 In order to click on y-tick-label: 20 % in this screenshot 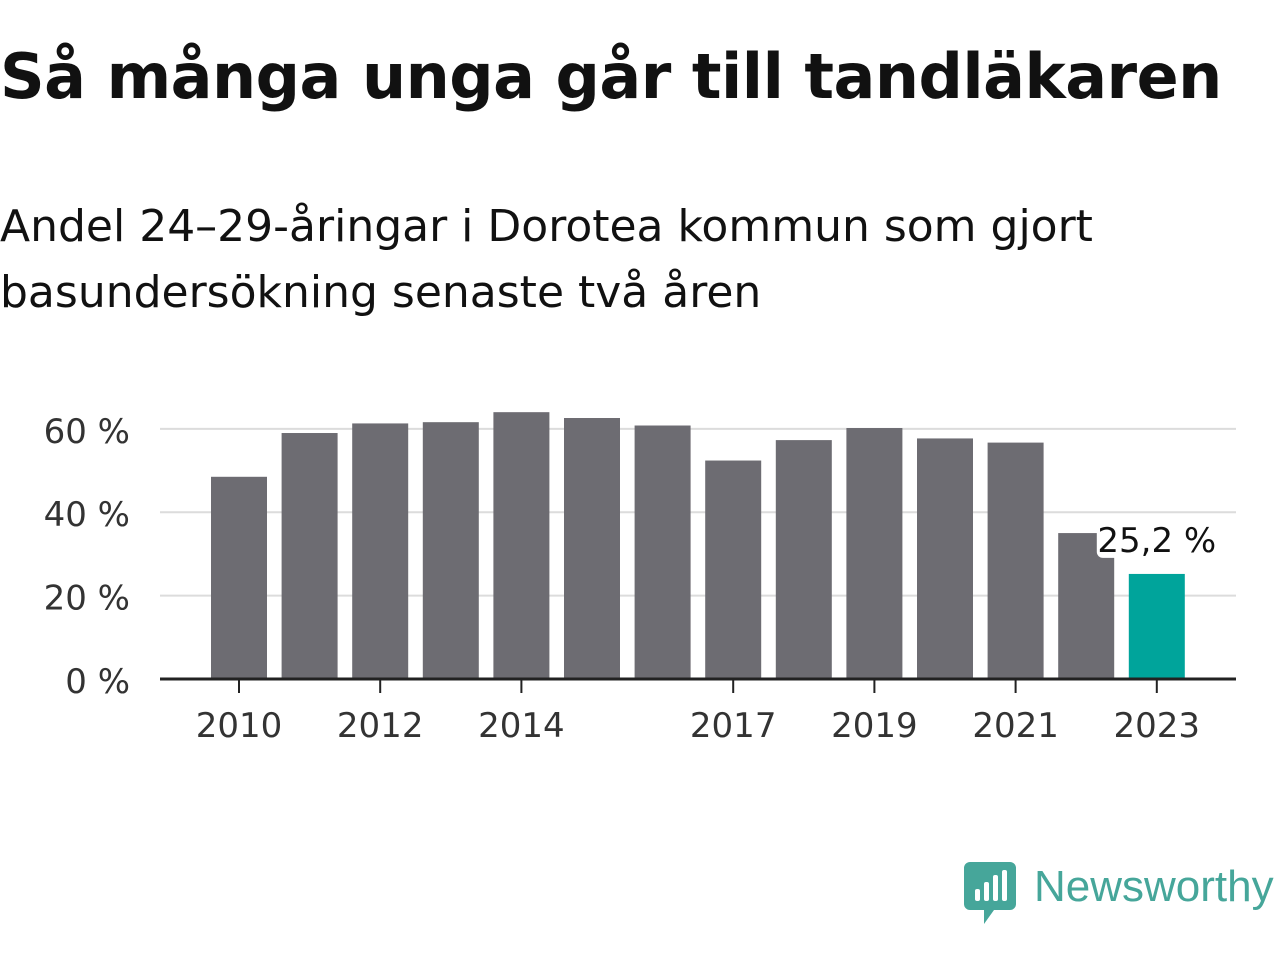, I will do `click(87, 599)`.